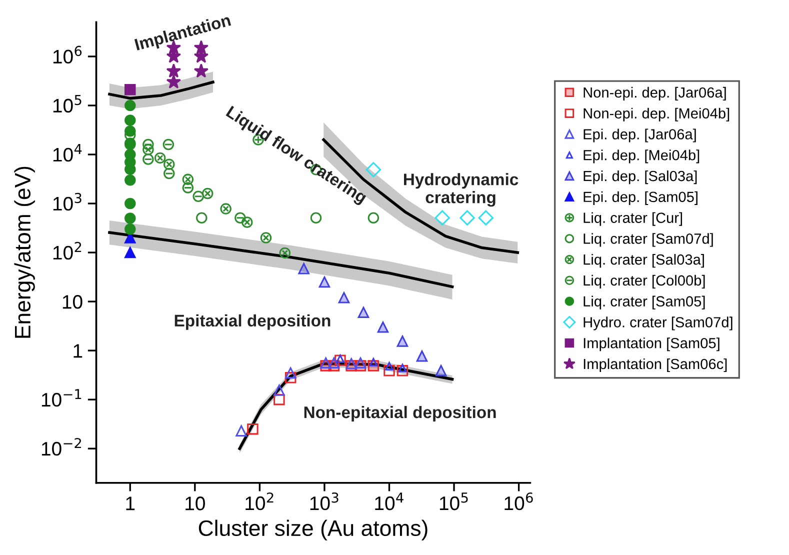 This screenshot has height=555, width=789. I want to click on y-tick-label: 10$^{6}$, so click(67, 55).